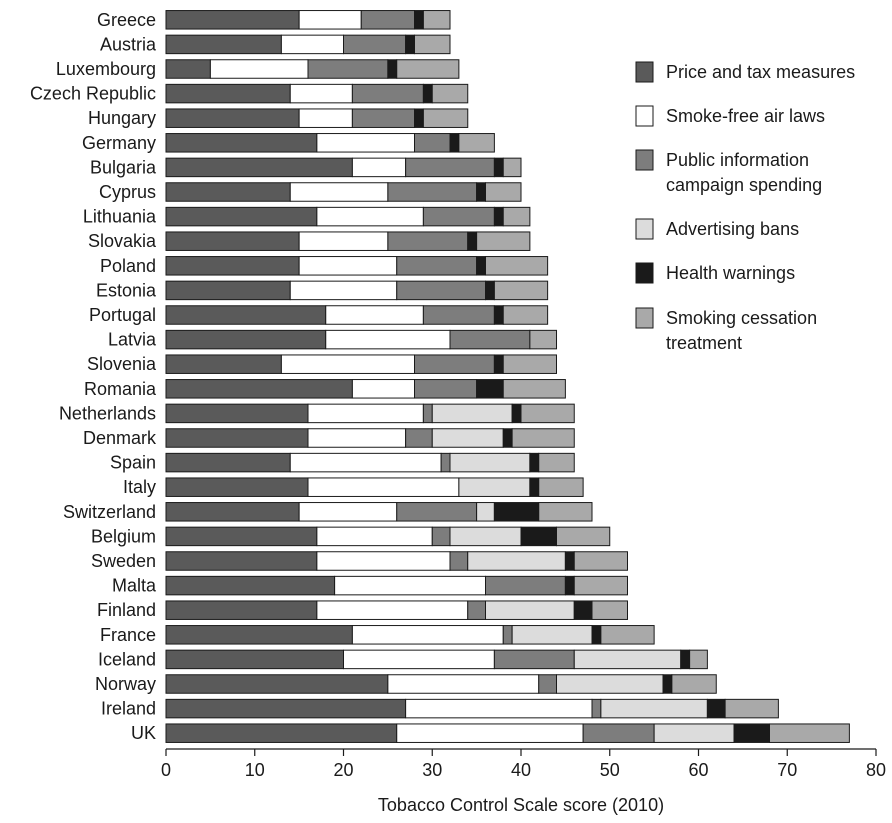 The width and height of the screenshot is (892, 823). What do you see at coordinates (120, 217) in the screenshot?
I see `category-label: Lithuania` at bounding box center [120, 217].